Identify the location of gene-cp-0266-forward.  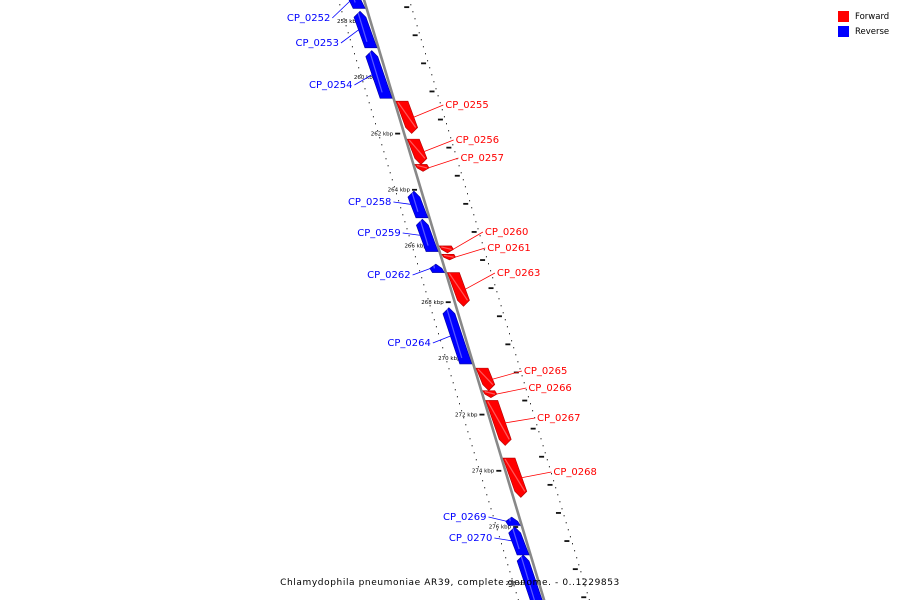
(490, 394).